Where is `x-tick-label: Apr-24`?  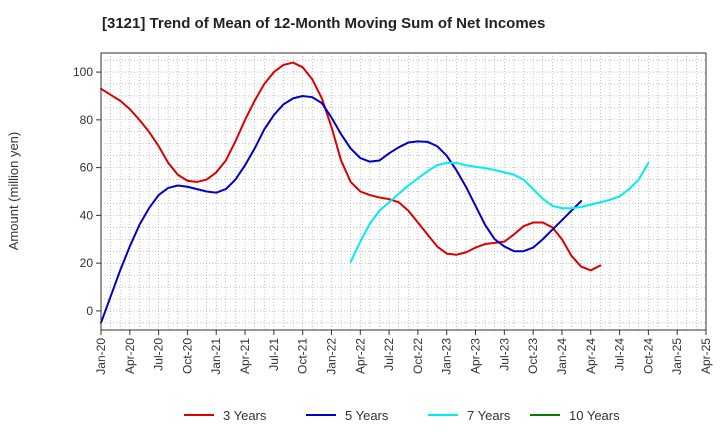 x-tick-label: Apr-24 is located at coordinates (591, 356).